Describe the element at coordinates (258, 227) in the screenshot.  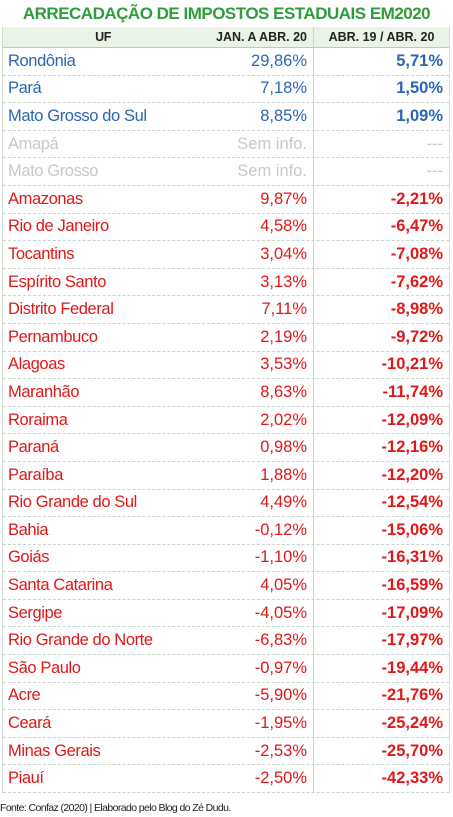
I see `jan-abr-value-cell: 4,58%` at that location.